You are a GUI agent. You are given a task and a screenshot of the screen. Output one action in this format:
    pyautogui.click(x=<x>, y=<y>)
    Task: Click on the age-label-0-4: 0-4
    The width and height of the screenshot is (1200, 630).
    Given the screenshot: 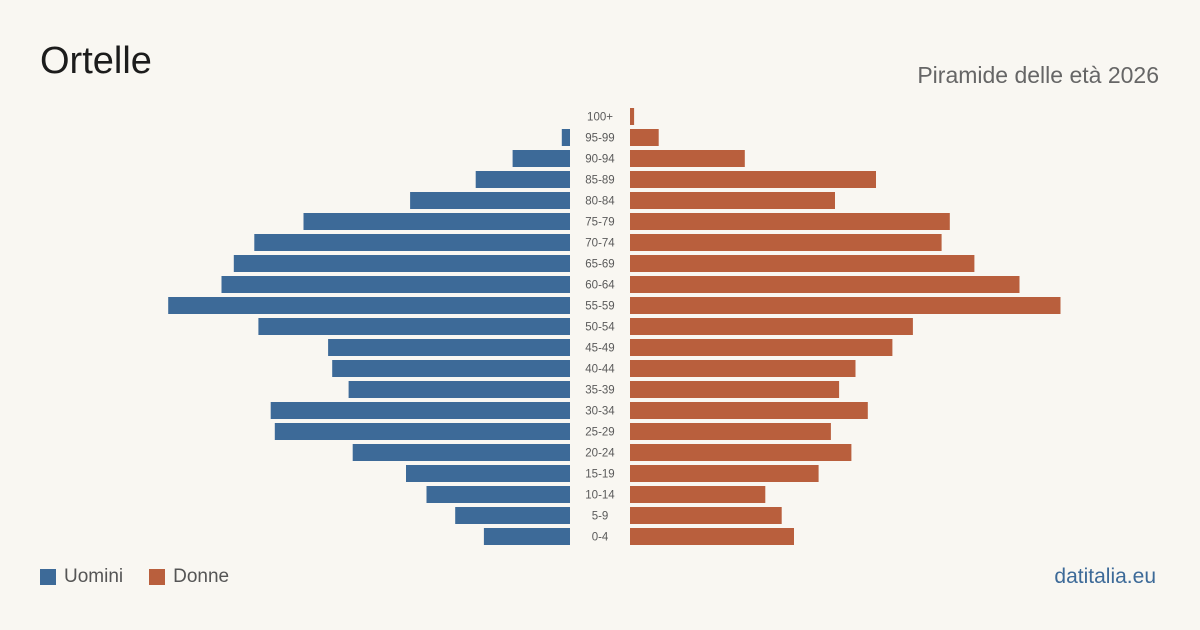 What is the action you would take?
    pyautogui.click(x=600, y=538)
    